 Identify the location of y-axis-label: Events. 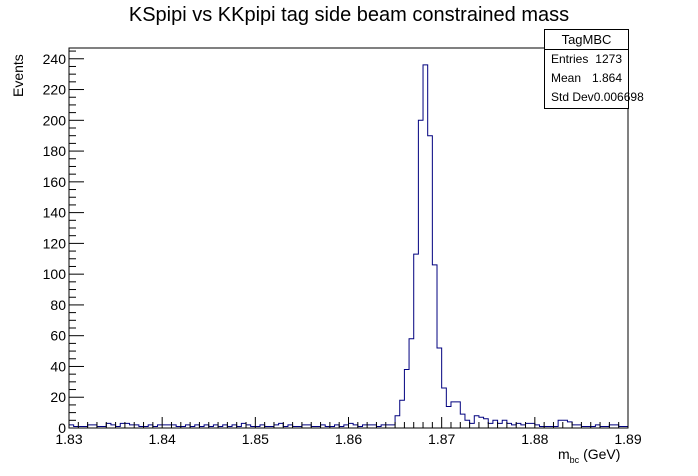
(18, 75).